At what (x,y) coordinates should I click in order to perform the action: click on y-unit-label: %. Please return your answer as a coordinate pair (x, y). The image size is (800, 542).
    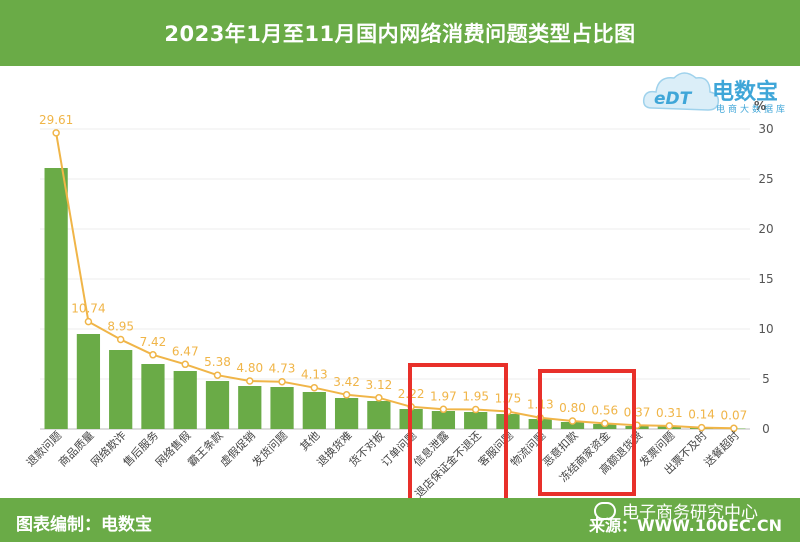
    Looking at the image, I should click on (760, 106).